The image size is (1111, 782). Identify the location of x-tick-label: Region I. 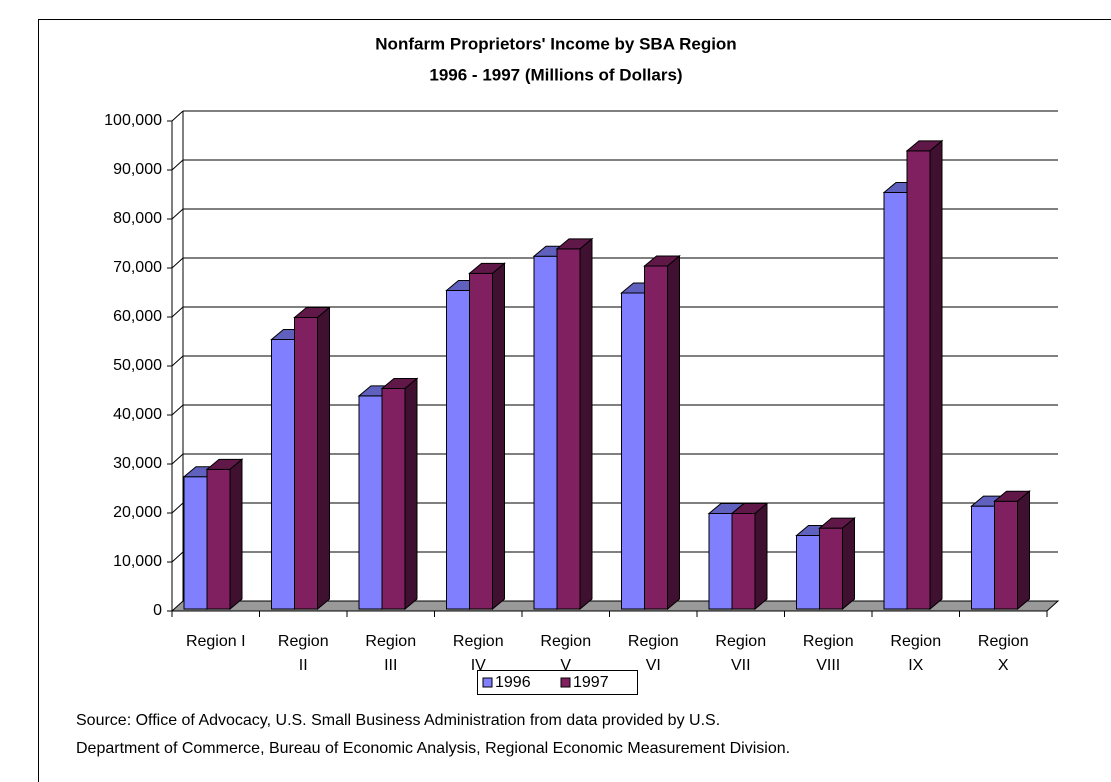
(215, 641).